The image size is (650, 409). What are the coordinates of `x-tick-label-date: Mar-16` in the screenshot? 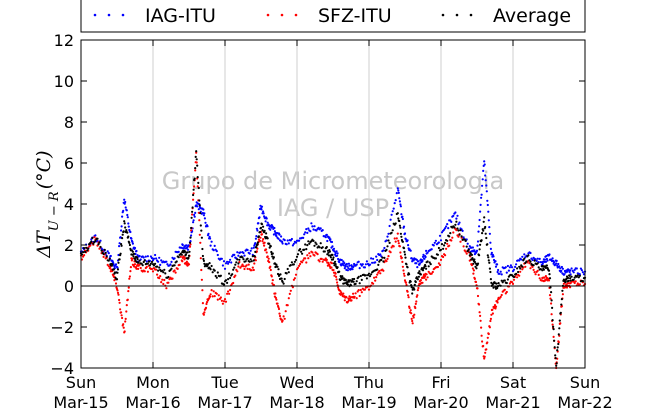 It's located at (152, 401).